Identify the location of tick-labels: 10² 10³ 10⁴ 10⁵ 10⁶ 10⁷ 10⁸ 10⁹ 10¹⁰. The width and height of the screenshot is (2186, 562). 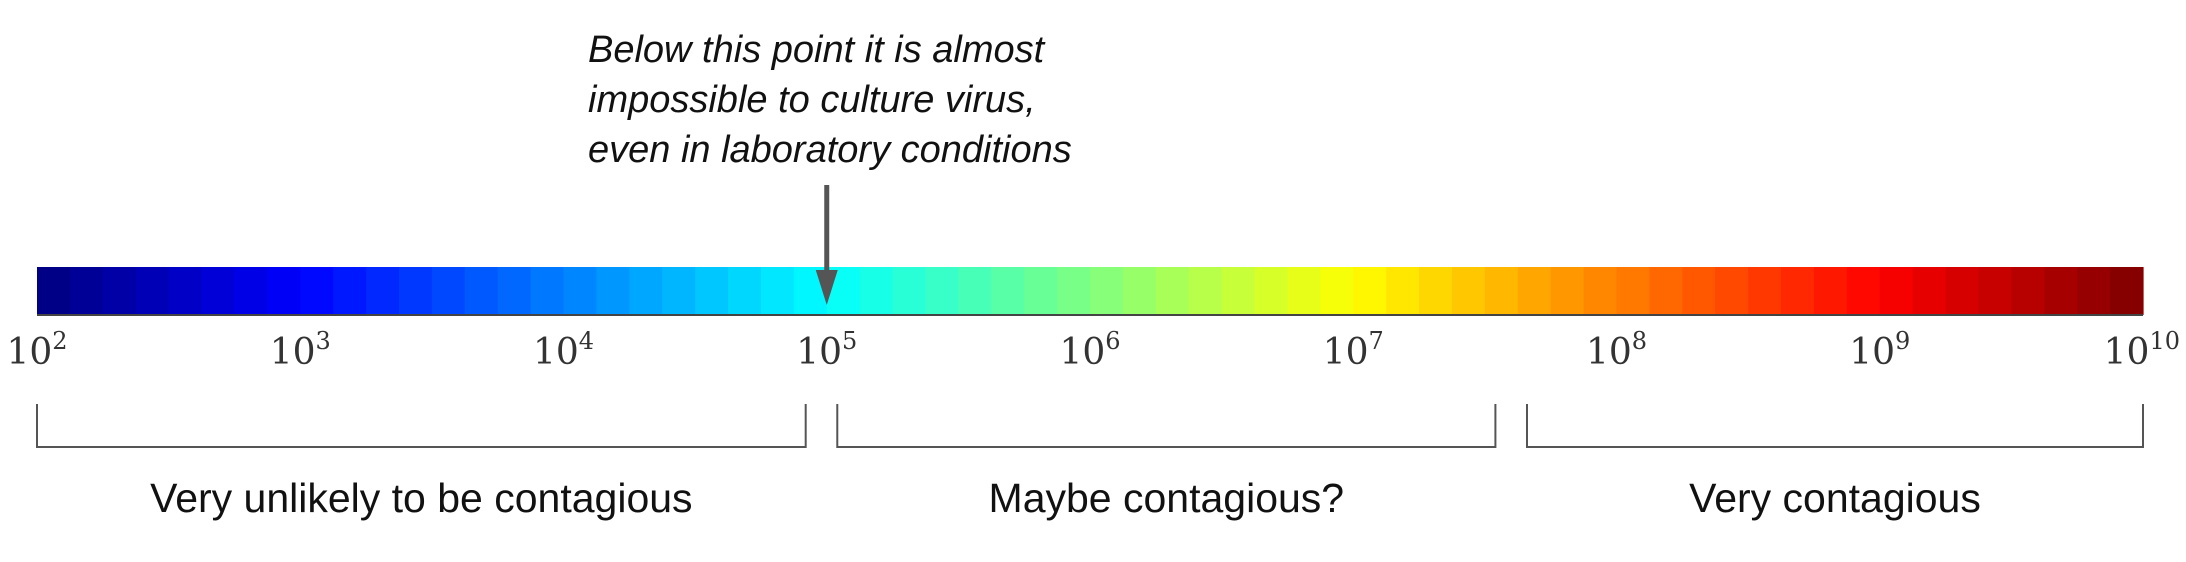
(1093, 350).